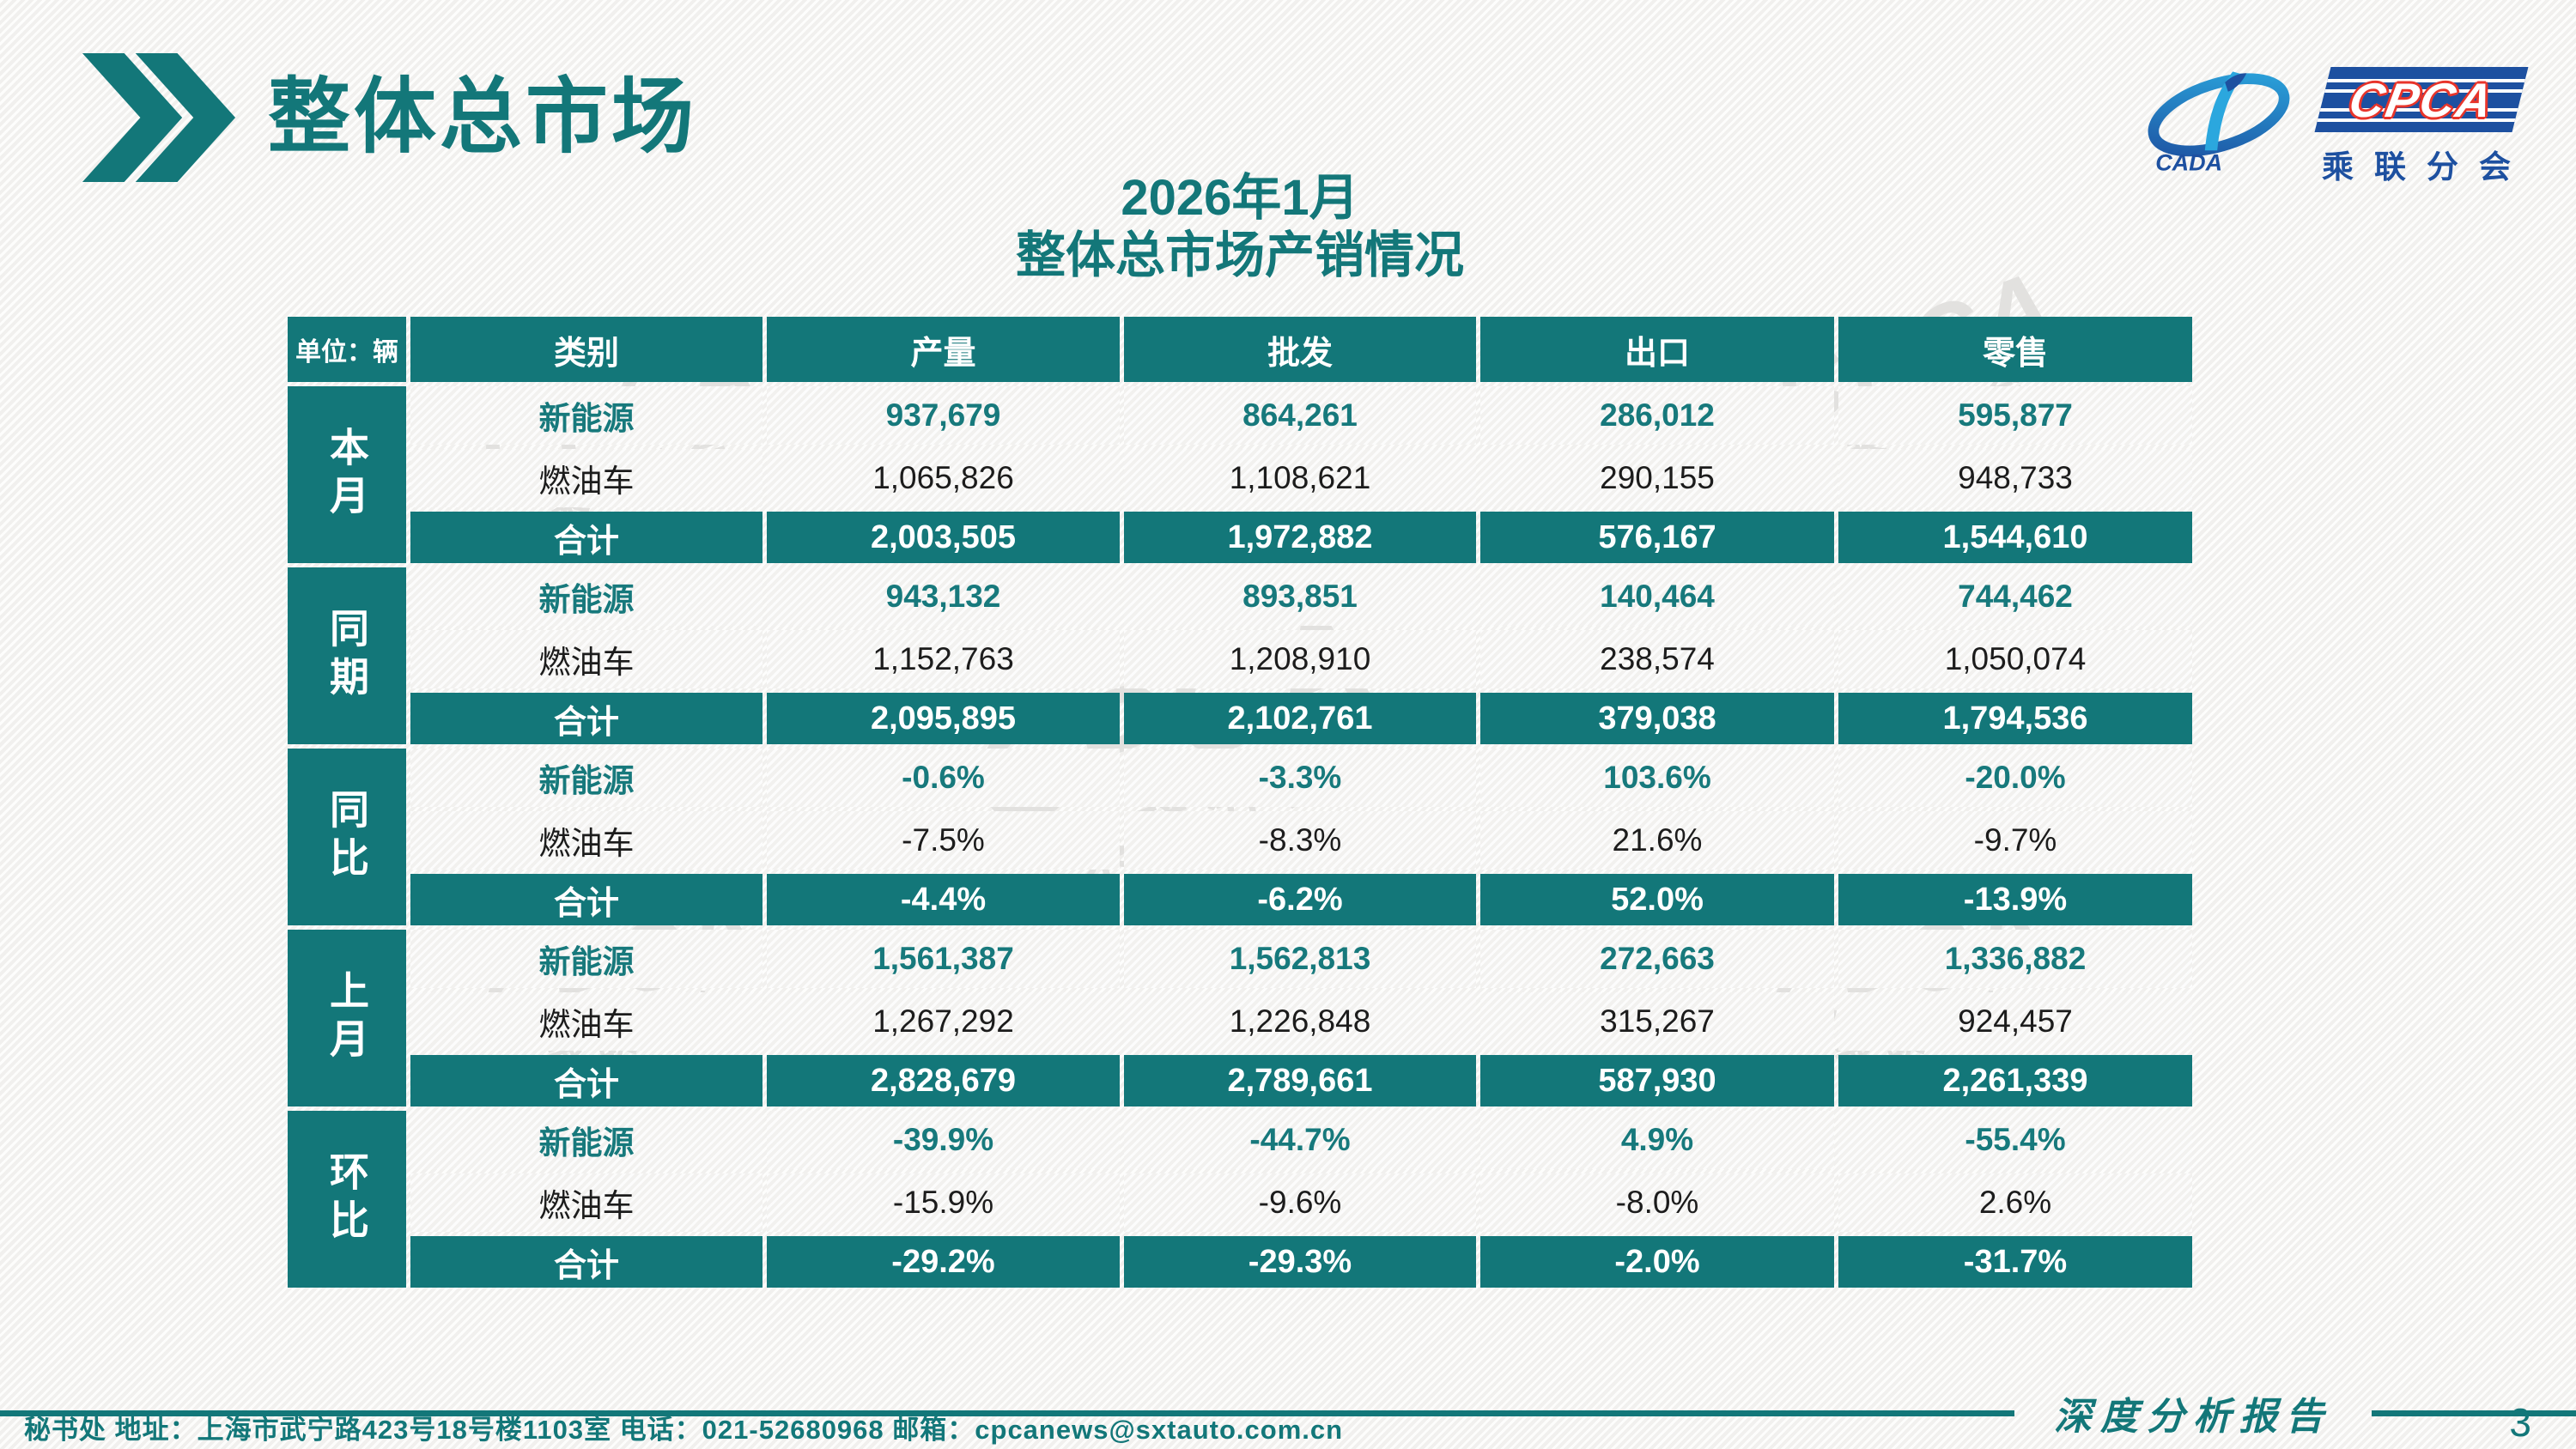 This screenshot has height=1449, width=2576. Describe the element at coordinates (1300, 478) in the screenshot. I see `table-cell: 1,108,621` at that location.